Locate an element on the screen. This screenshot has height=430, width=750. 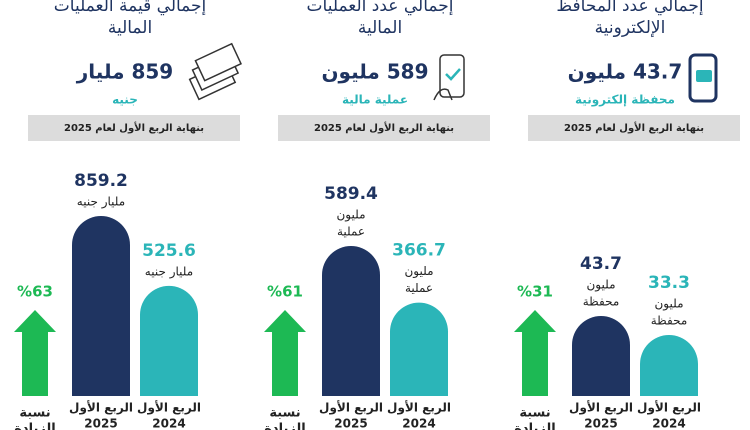
growth-value: %31 is located at coordinates (535, 292).